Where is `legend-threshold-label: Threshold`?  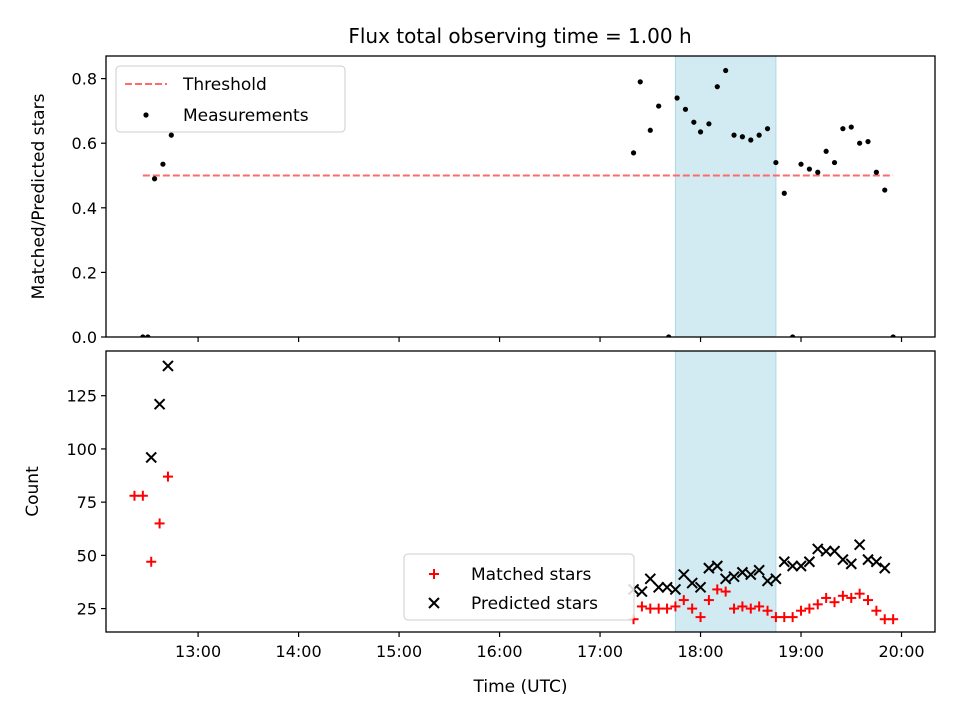 legend-threshold-label: Threshold is located at coordinates (224, 85).